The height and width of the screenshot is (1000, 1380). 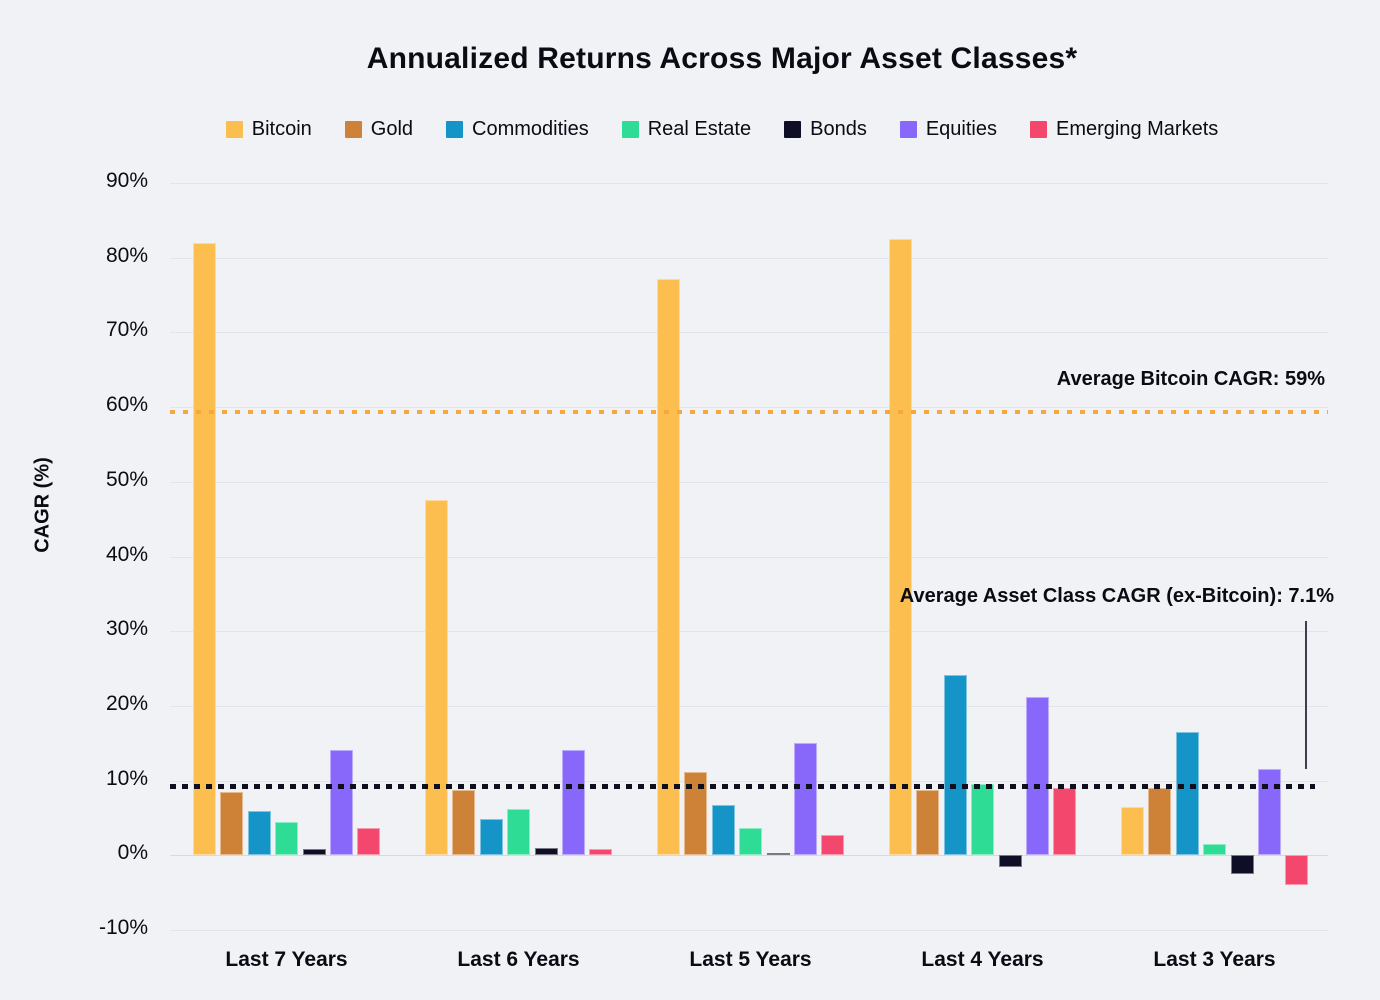 I want to click on y-tick-label: 0%, so click(x=132, y=853).